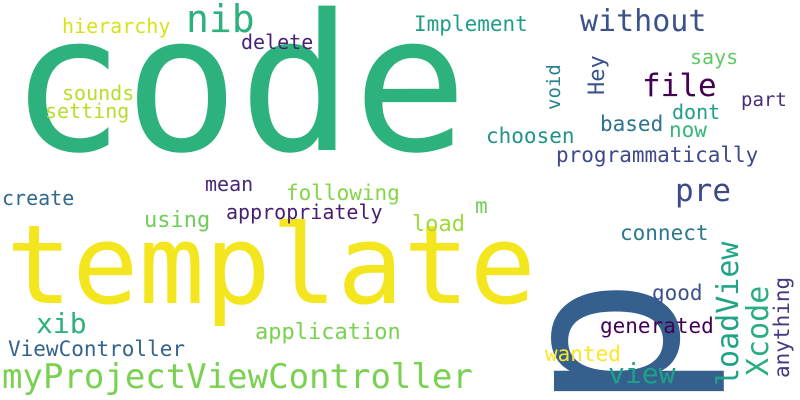  Describe the element at coordinates (530, 136) in the screenshot. I see `word-choosen: choosen` at that location.